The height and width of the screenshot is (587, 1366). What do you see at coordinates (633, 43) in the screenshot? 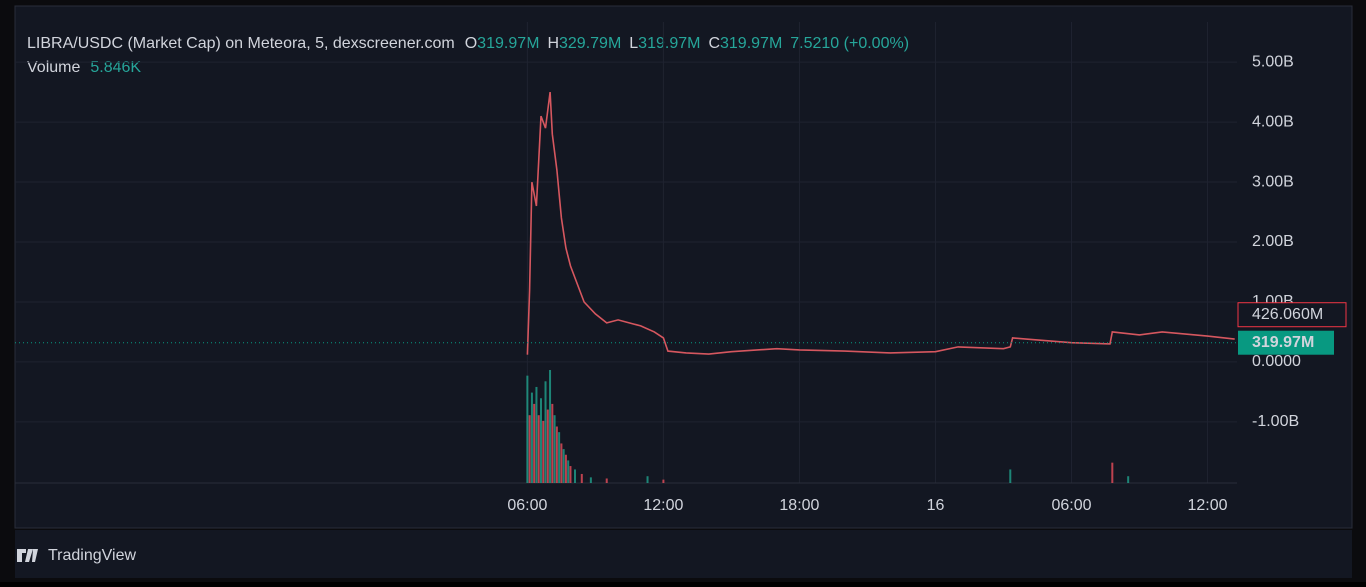
I see `ohlc-label: L` at bounding box center [633, 43].